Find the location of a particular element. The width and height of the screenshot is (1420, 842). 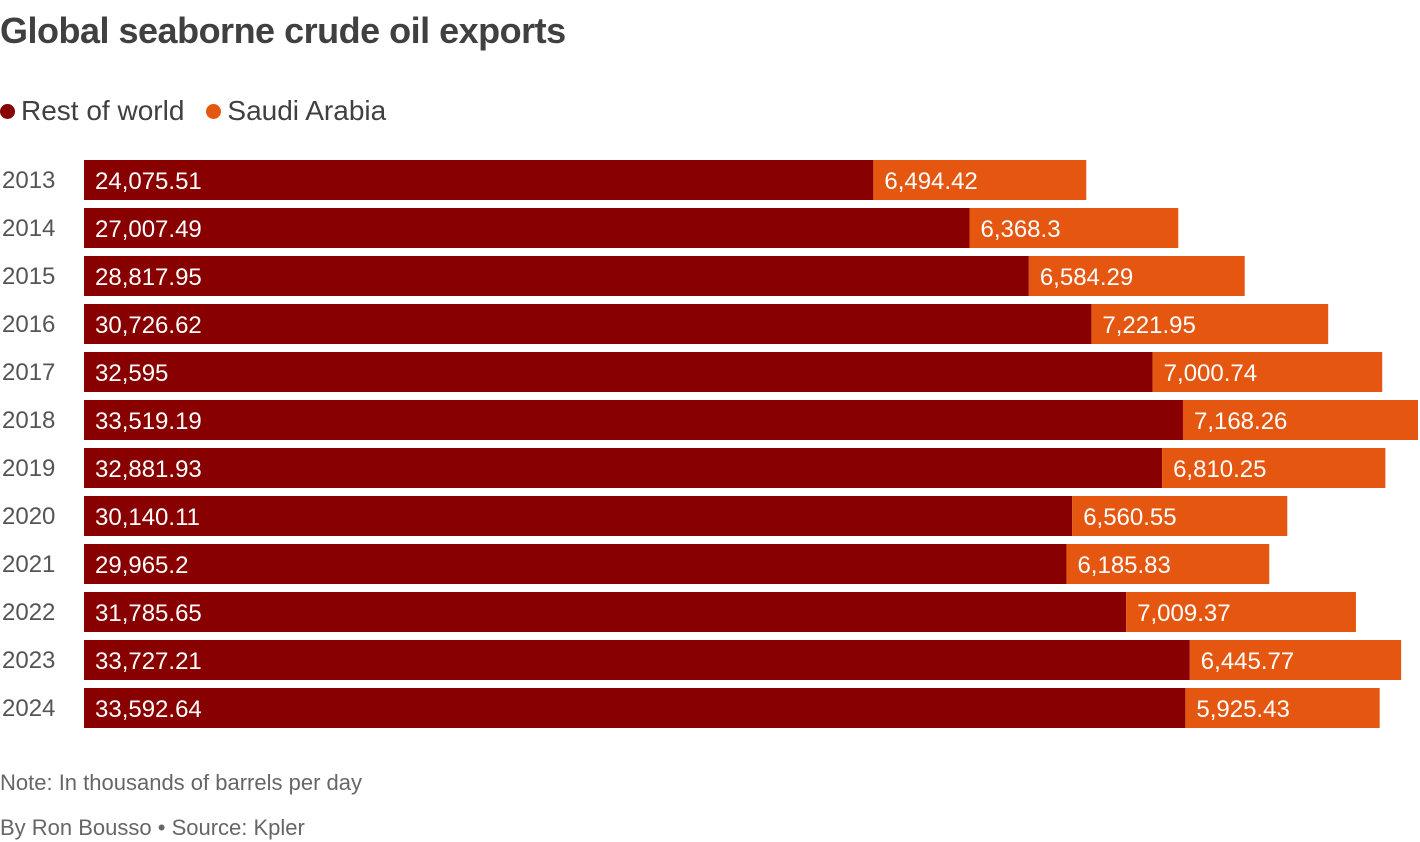

data-label: 24,075.51 is located at coordinates (148, 181).